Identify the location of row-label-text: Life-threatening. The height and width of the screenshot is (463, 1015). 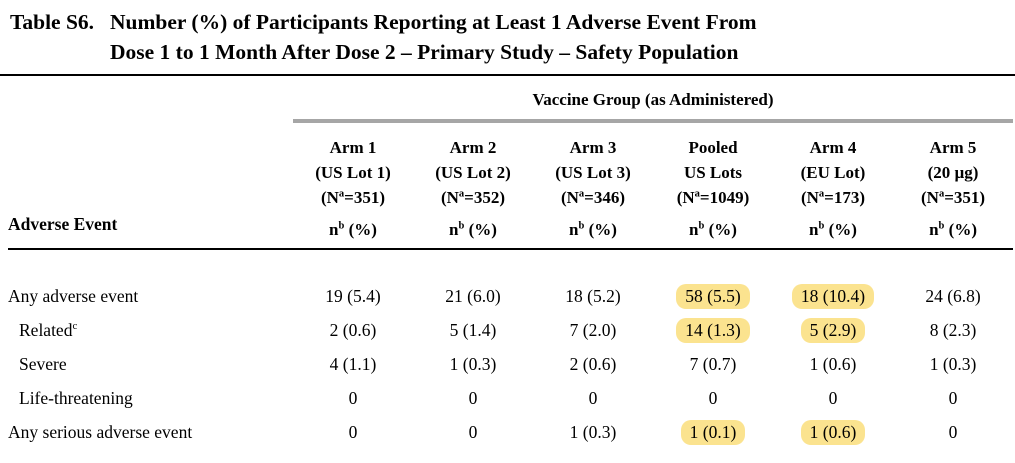
(76, 397).